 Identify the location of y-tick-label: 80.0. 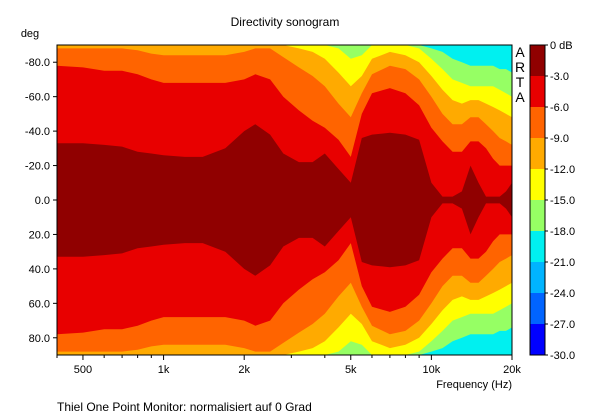
(39, 339).